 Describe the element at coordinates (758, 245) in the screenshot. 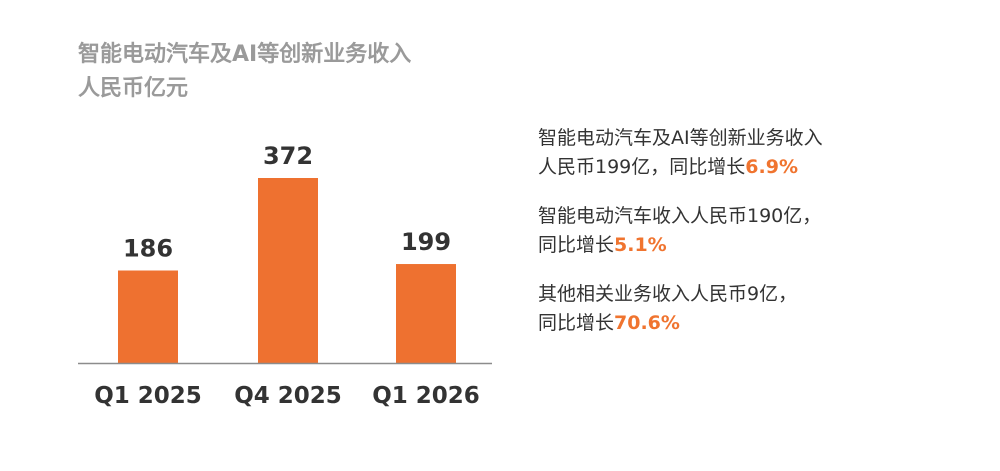

I see `statement-line: 同比增长5.1%` at that location.